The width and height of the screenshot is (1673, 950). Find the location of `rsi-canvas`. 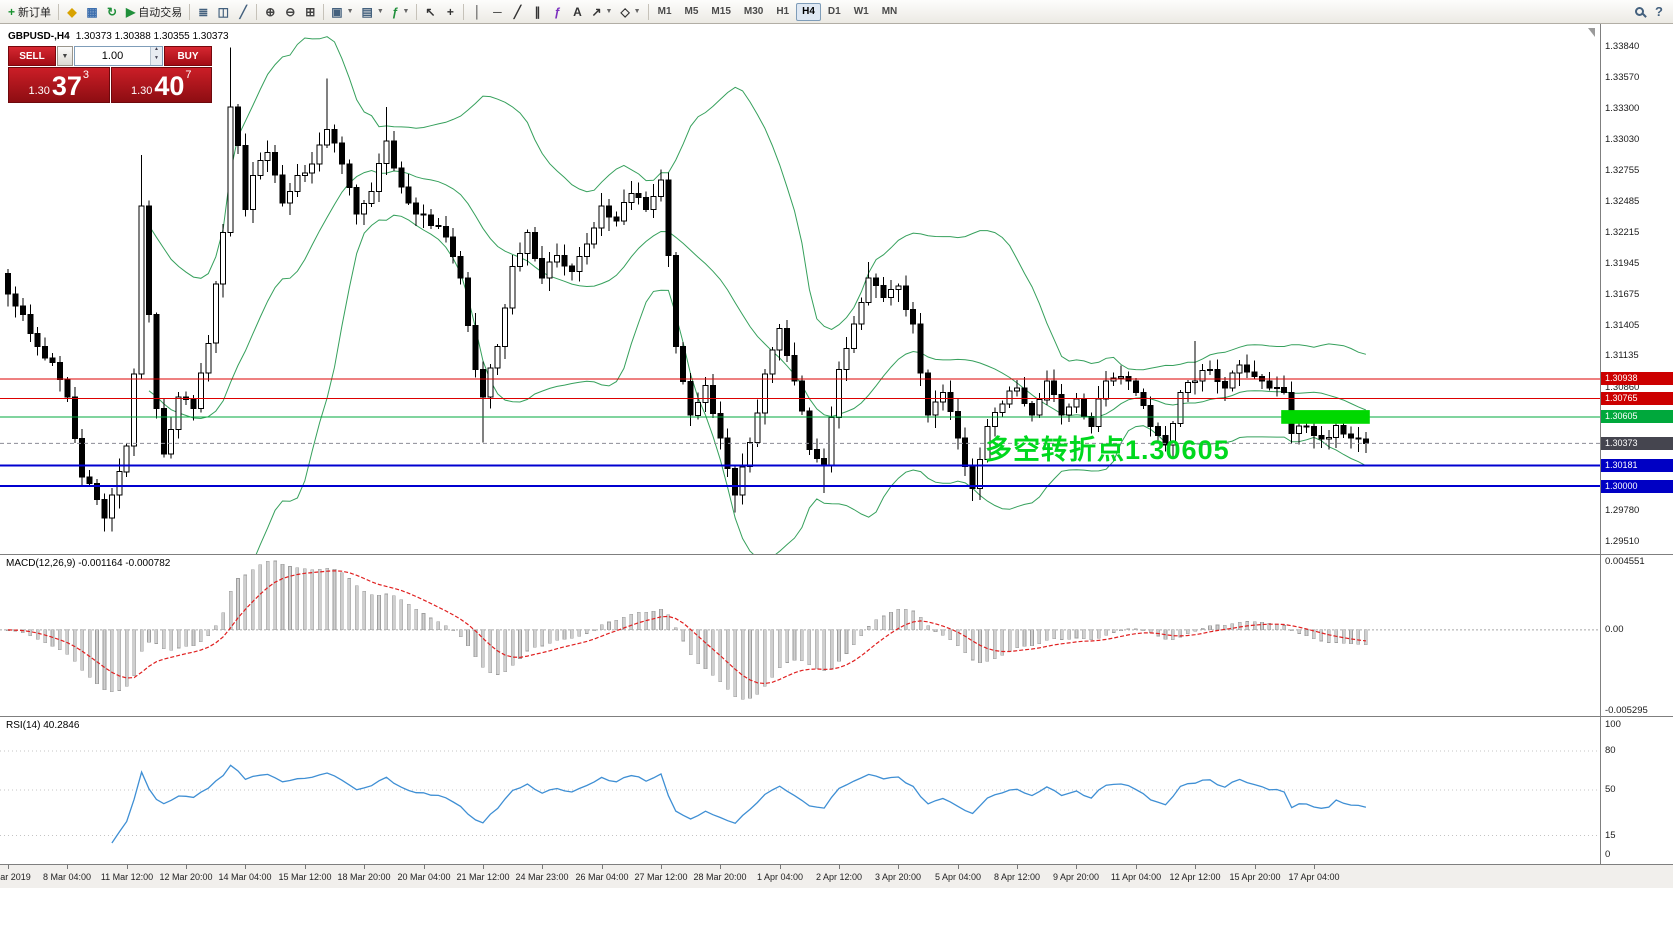

rsi-canvas is located at coordinates (800, 791).